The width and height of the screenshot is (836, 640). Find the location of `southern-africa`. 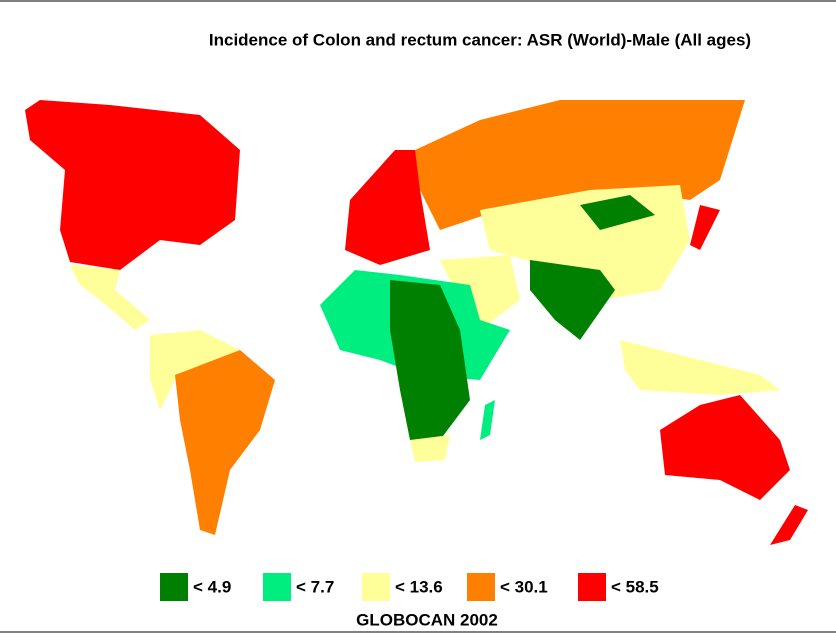

southern-africa is located at coordinates (430, 448).